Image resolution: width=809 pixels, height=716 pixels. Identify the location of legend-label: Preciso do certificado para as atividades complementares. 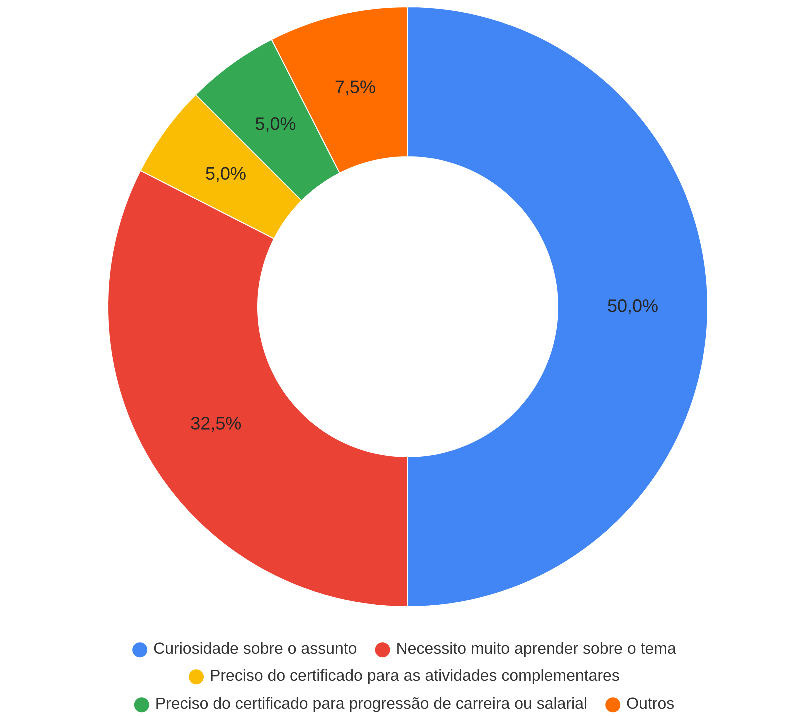
(415, 676).